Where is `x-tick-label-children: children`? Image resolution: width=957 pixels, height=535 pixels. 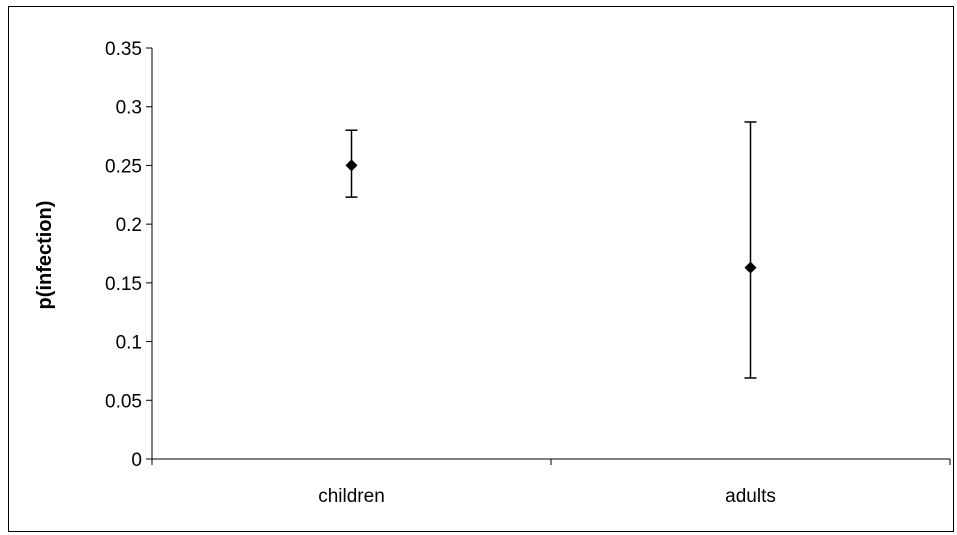
x-tick-label-children: children is located at coordinates (351, 496).